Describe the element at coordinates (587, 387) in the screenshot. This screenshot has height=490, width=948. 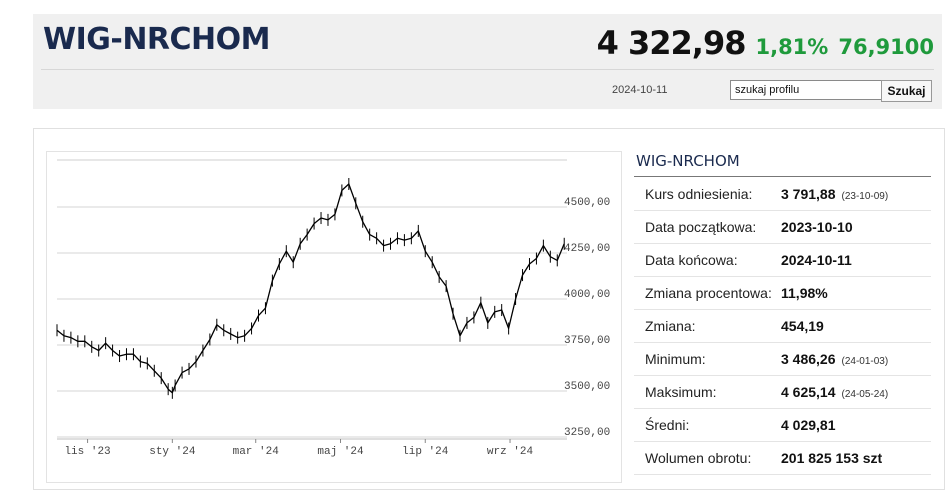
I see `y-tick-label: 3500,00` at that location.